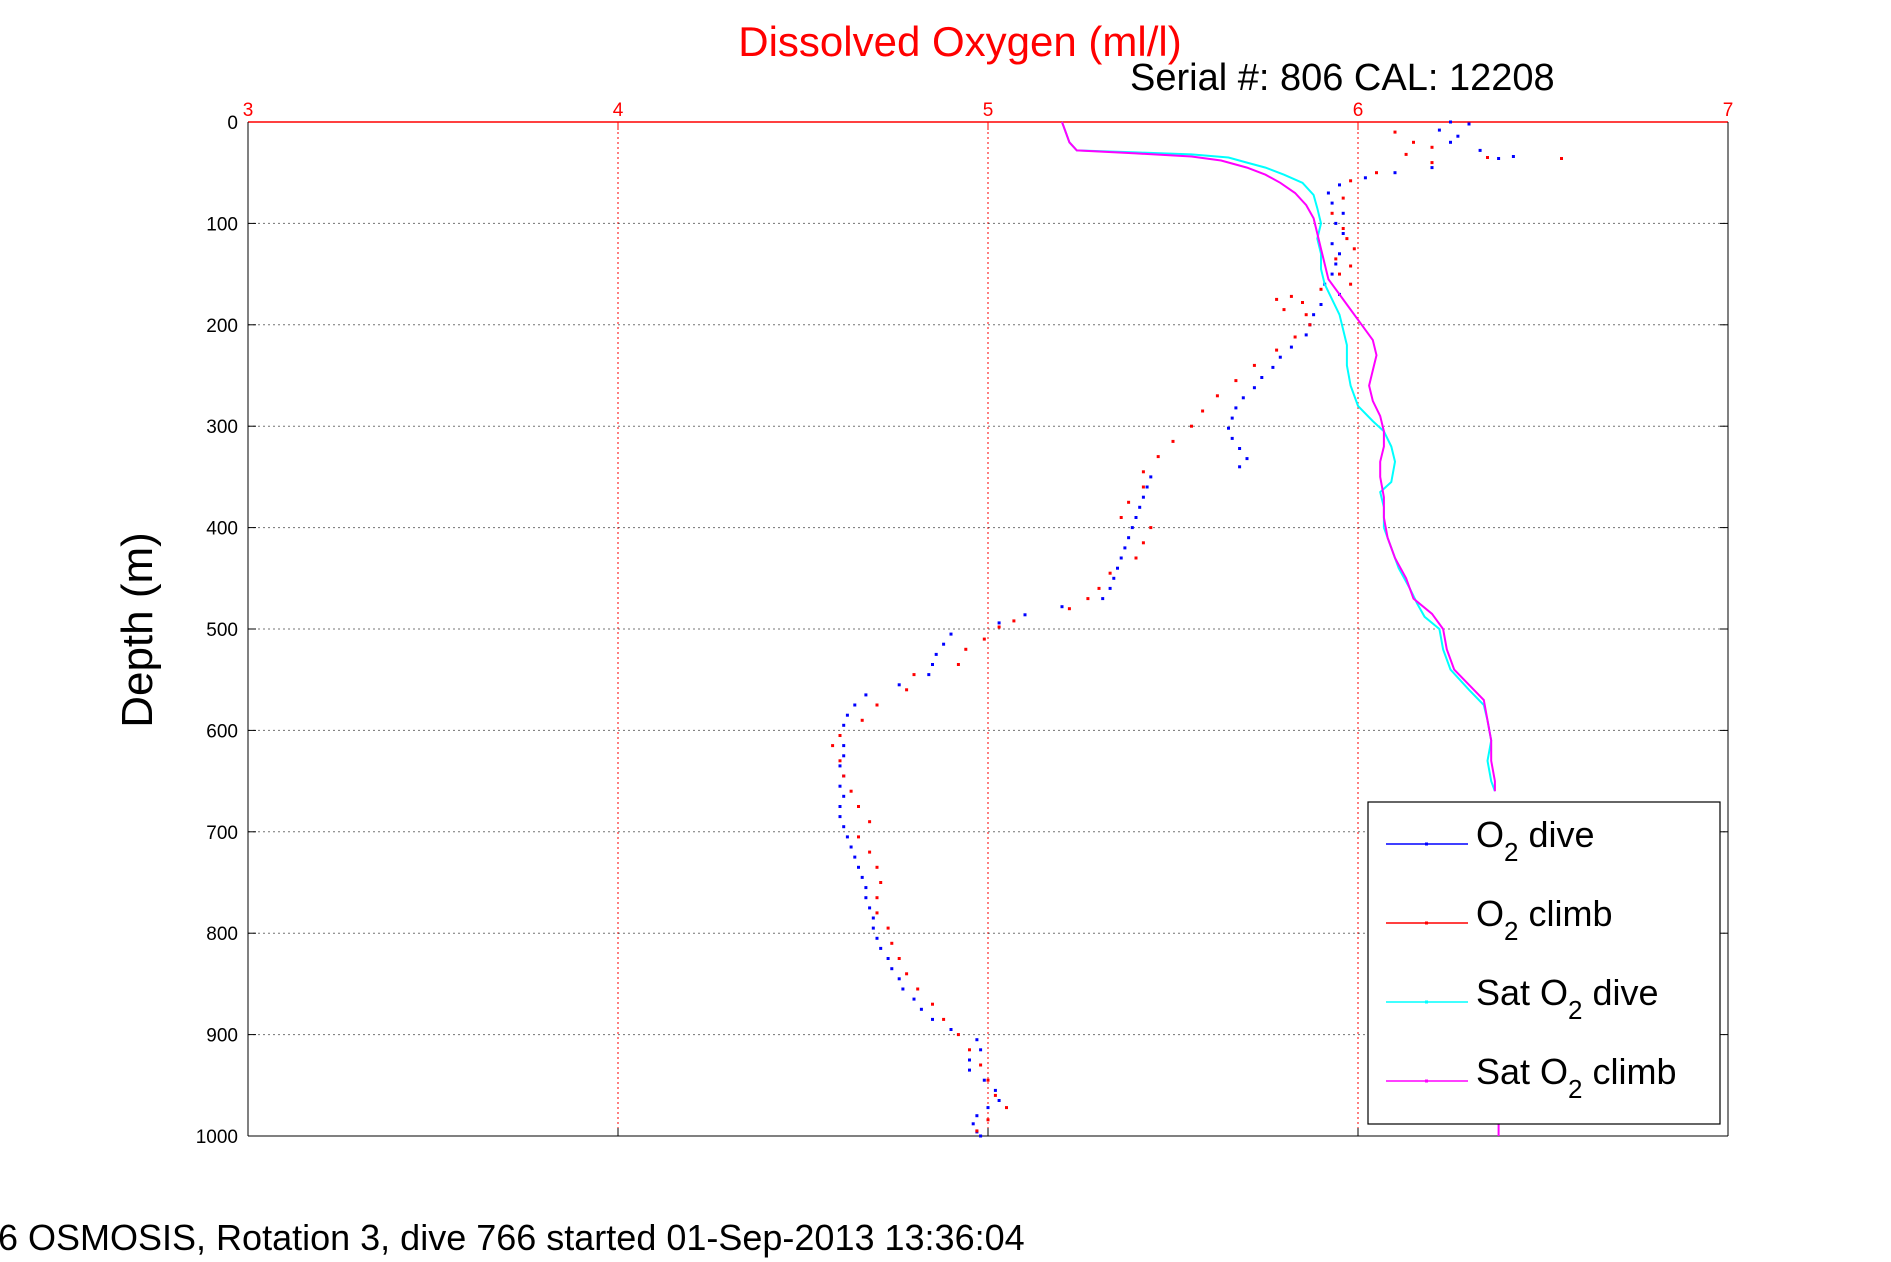 The width and height of the screenshot is (1891, 1262). Describe the element at coordinates (222, 427) in the screenshot. I see `y-tick-label: 300` at that location.